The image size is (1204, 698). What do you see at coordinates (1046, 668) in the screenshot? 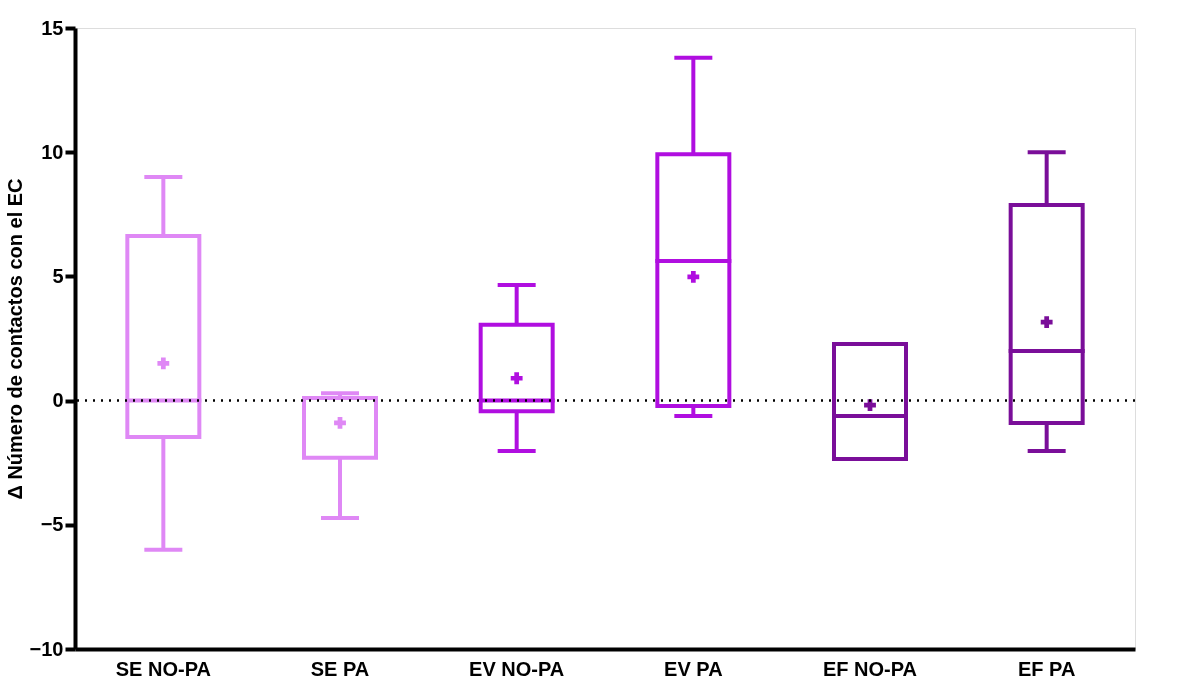
I see `x-tick-label: EF PA` at bounding box center [1046, 668].